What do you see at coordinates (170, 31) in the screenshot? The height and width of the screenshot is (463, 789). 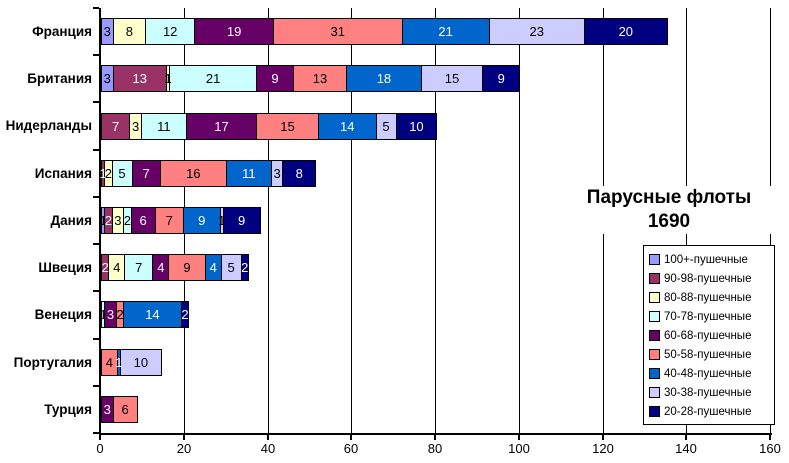 I see `bar-segment: 12` at bounding box center [170, 31].